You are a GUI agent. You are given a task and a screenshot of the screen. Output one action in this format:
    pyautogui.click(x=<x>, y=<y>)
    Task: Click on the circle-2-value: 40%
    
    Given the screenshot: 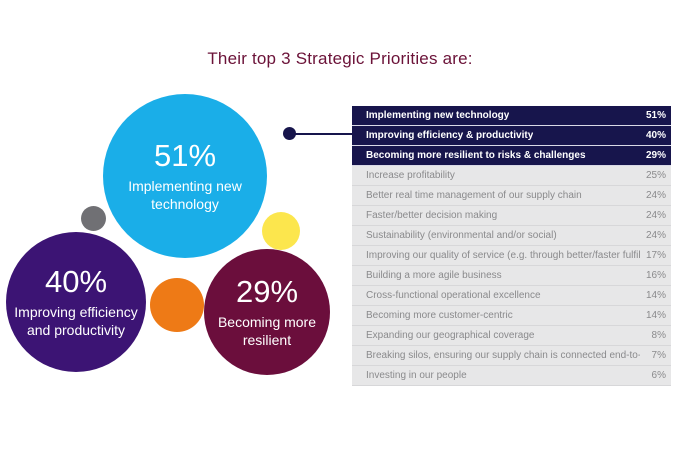 What is the action you would take?
    pyautogui.click(x=76, y=281)
    